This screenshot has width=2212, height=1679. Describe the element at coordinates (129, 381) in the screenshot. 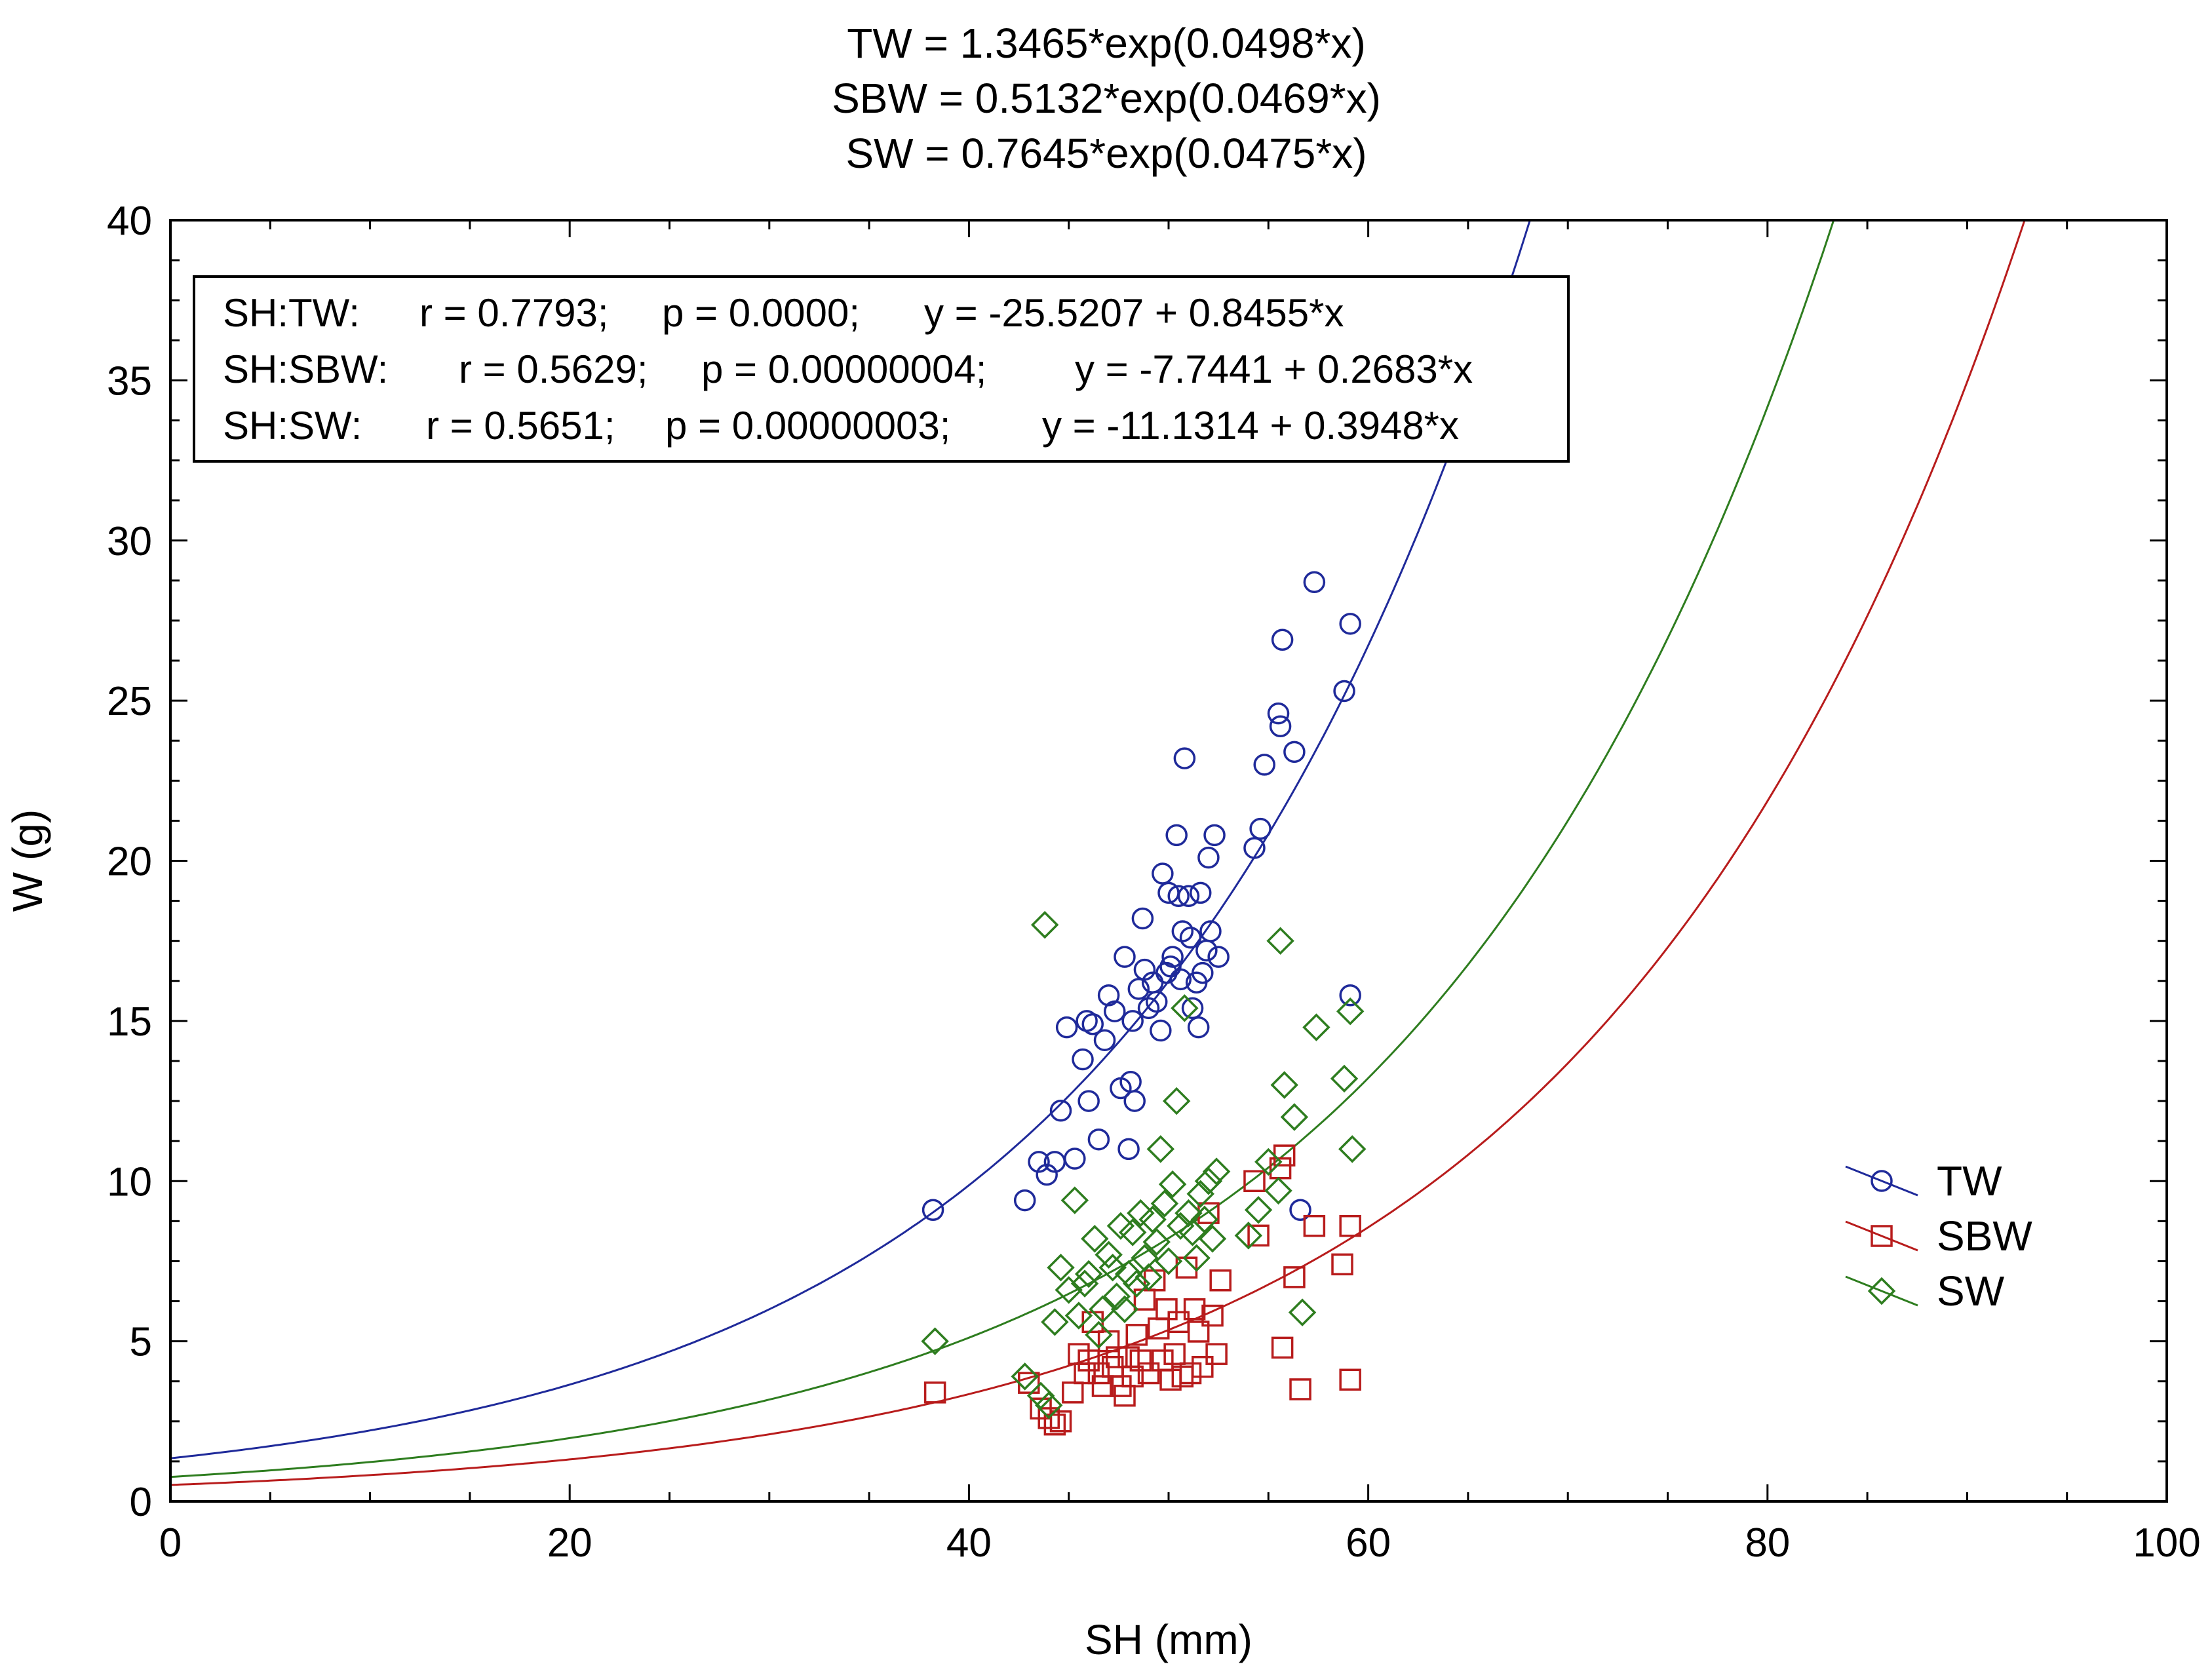

I see `y-tick-label: 35` at that location.